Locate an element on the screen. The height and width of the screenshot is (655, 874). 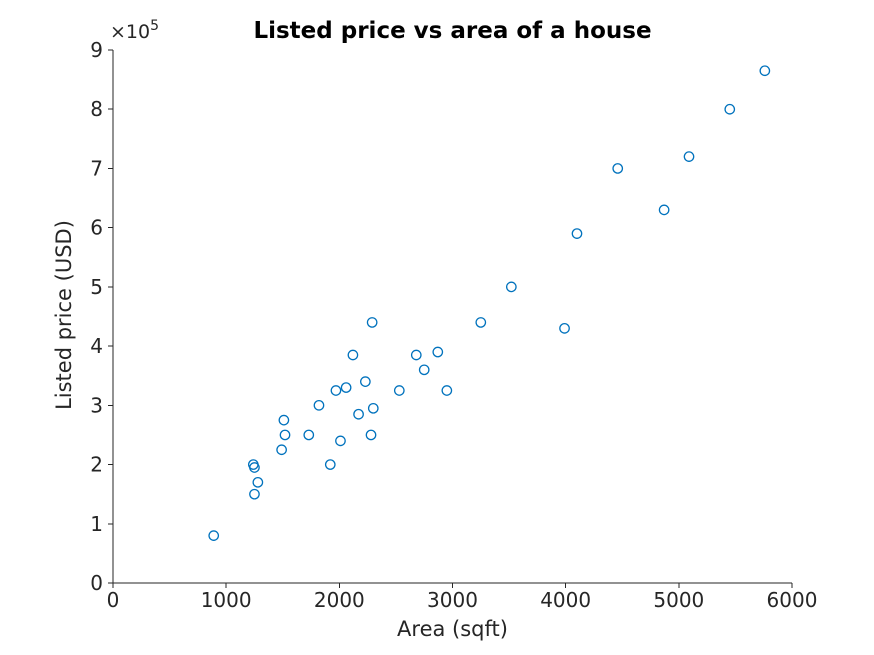
y-tick-label: 1 is located at coordinates (96, 524).